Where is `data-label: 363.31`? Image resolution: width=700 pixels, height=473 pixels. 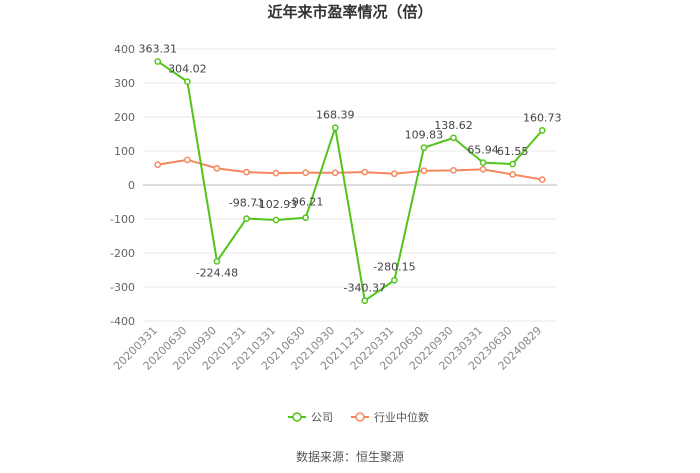 data-label: 363.31 is located at coordinates (158, 48).